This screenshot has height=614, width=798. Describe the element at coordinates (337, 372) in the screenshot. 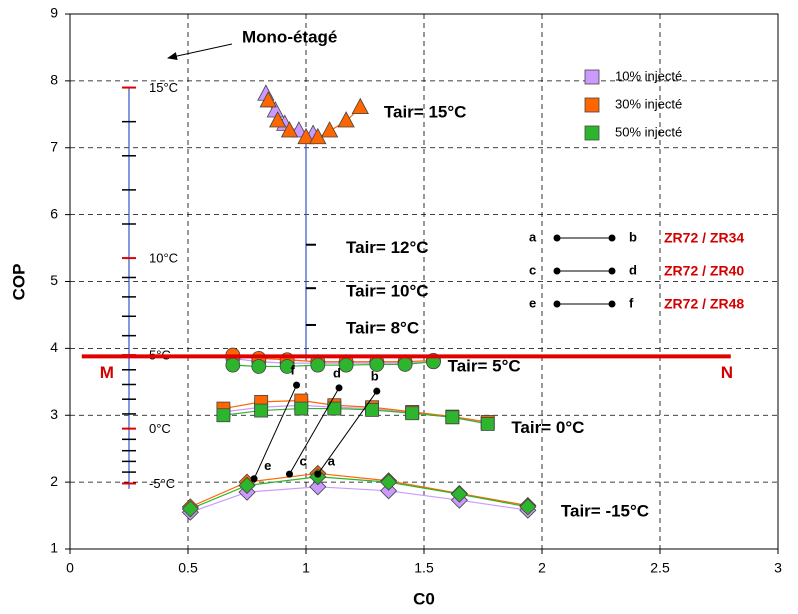

I see `link-letter: d` at that location.